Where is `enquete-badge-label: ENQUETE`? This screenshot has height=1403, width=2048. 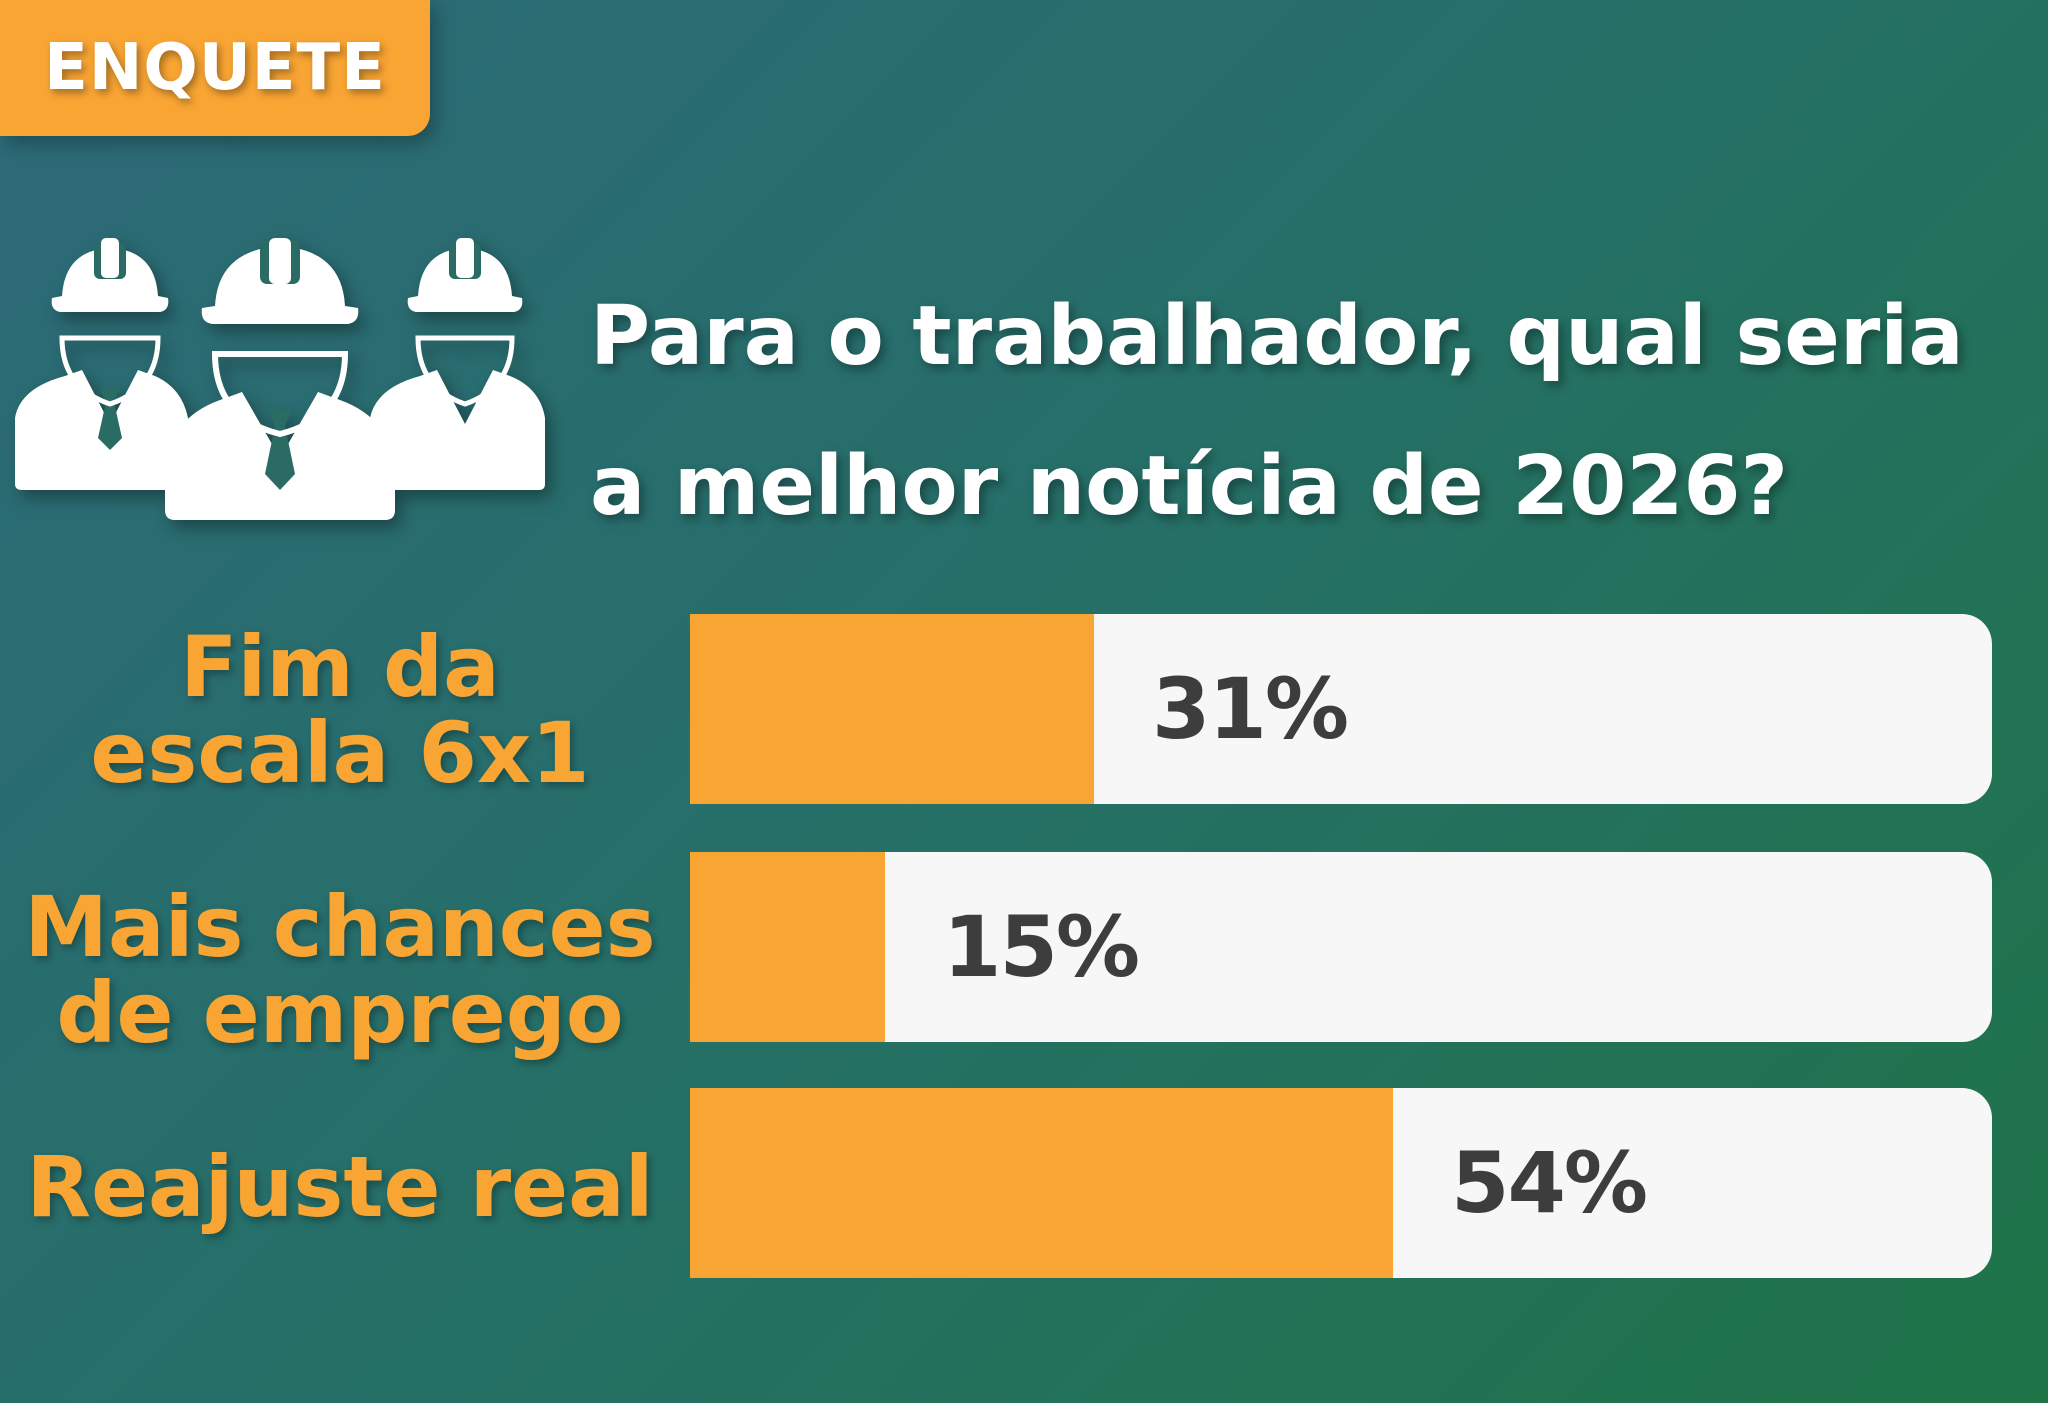
enquete-badge-label: ENQUETE is located at coordinates (215, 68).